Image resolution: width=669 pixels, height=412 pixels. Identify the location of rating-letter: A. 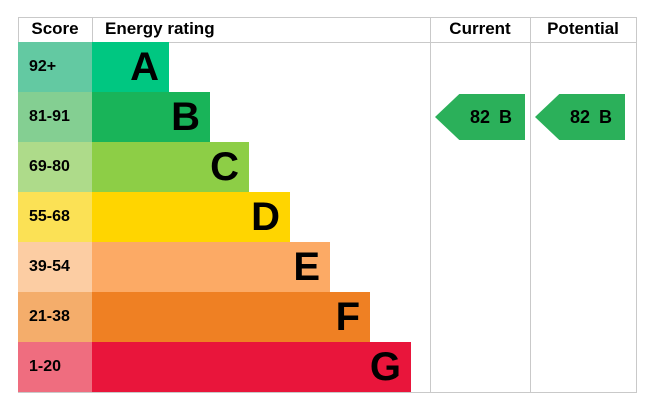
(144, 67).